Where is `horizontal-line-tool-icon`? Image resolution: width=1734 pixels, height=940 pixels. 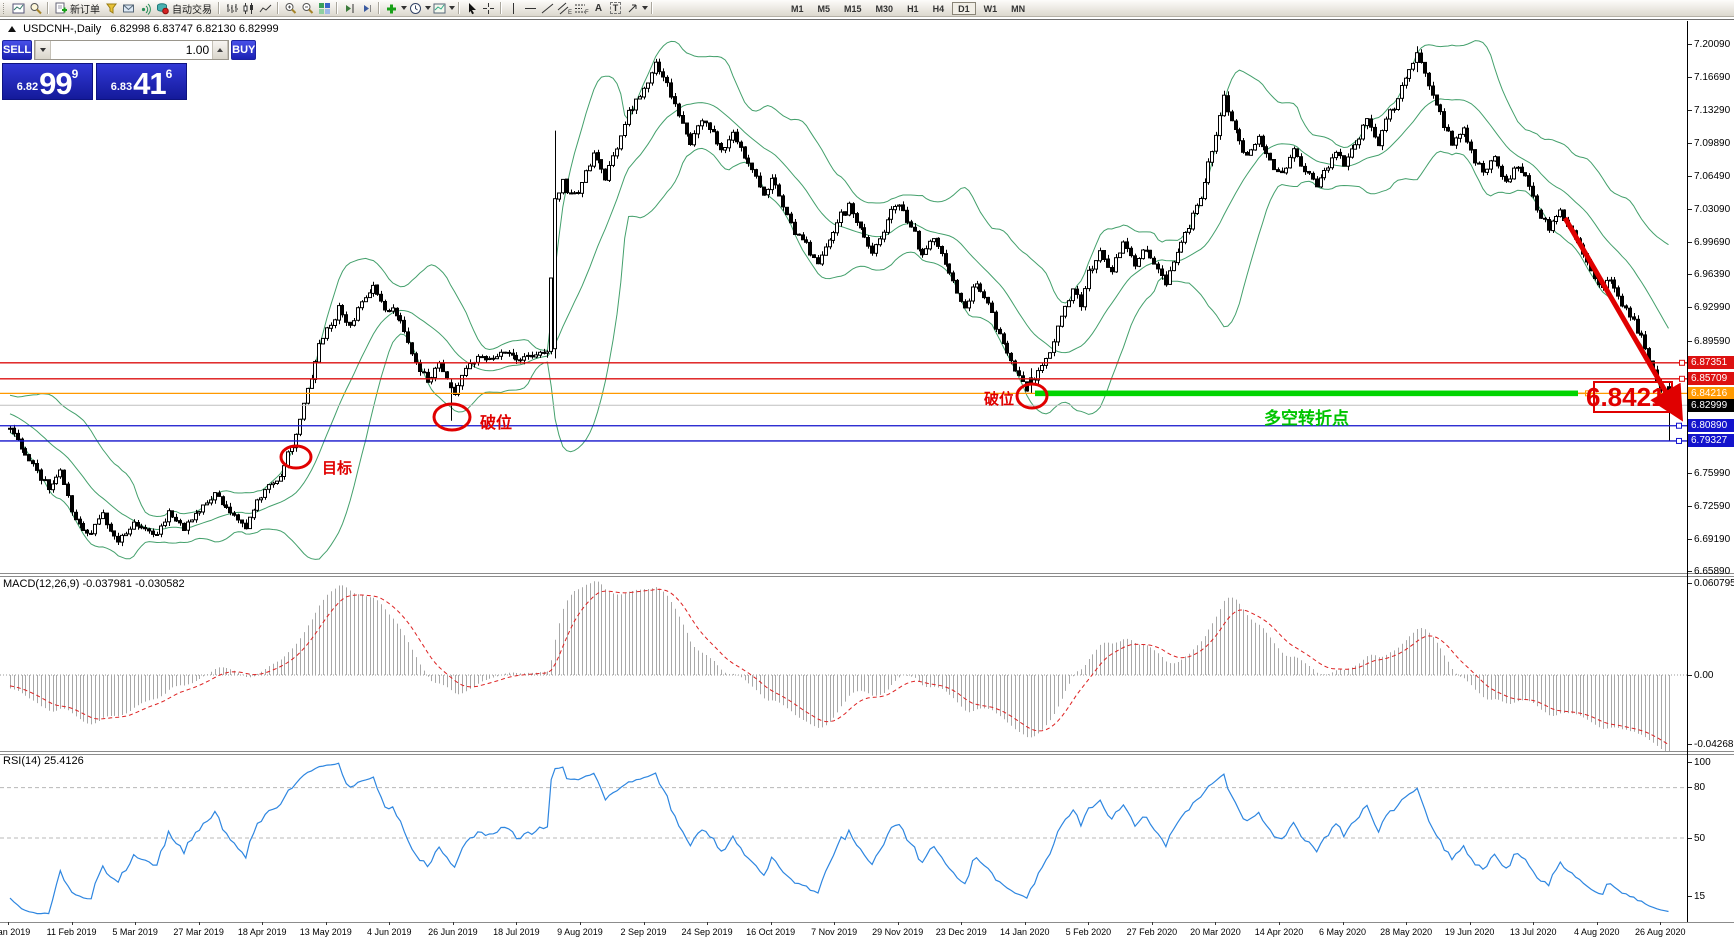 horizontal-line-tool-icon is located at coordinates (530, 8).